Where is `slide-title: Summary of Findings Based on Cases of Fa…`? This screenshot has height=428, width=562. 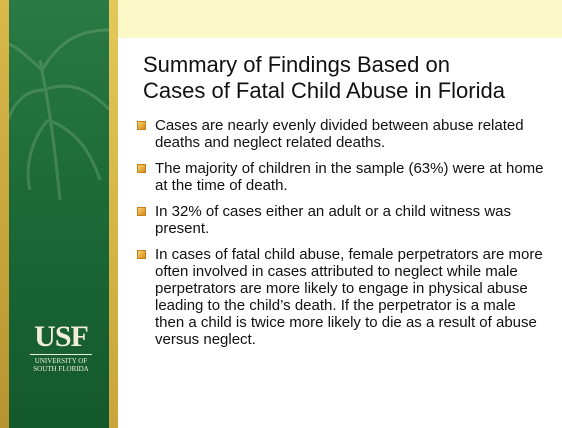 slide-title: Summary of Findings Based on Cases of Fa… is located at coordinates (350, 78).